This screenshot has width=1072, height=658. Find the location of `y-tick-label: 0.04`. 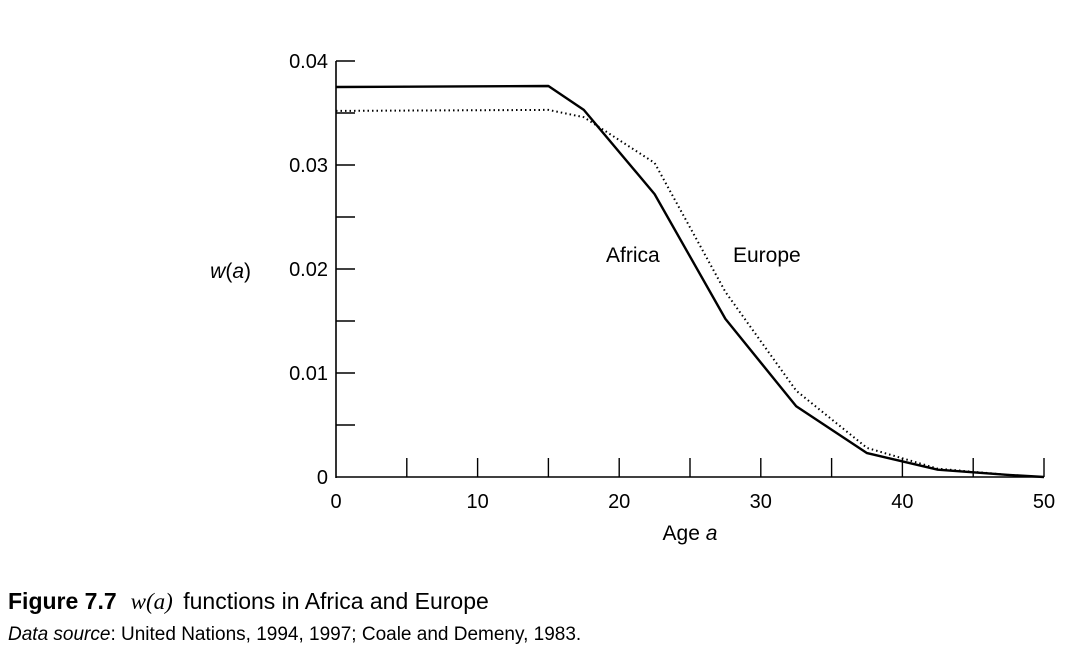

y-tick-label: 0.04 is located at coordinates (308, 62).